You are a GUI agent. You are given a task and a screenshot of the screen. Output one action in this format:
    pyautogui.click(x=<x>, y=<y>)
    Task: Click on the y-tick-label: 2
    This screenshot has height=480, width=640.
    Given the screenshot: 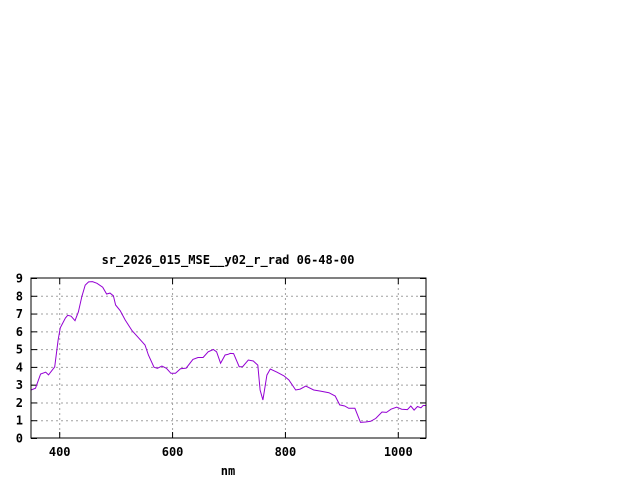 What is the action you would take?
    pyautogui.click(x=19, y=403)
    